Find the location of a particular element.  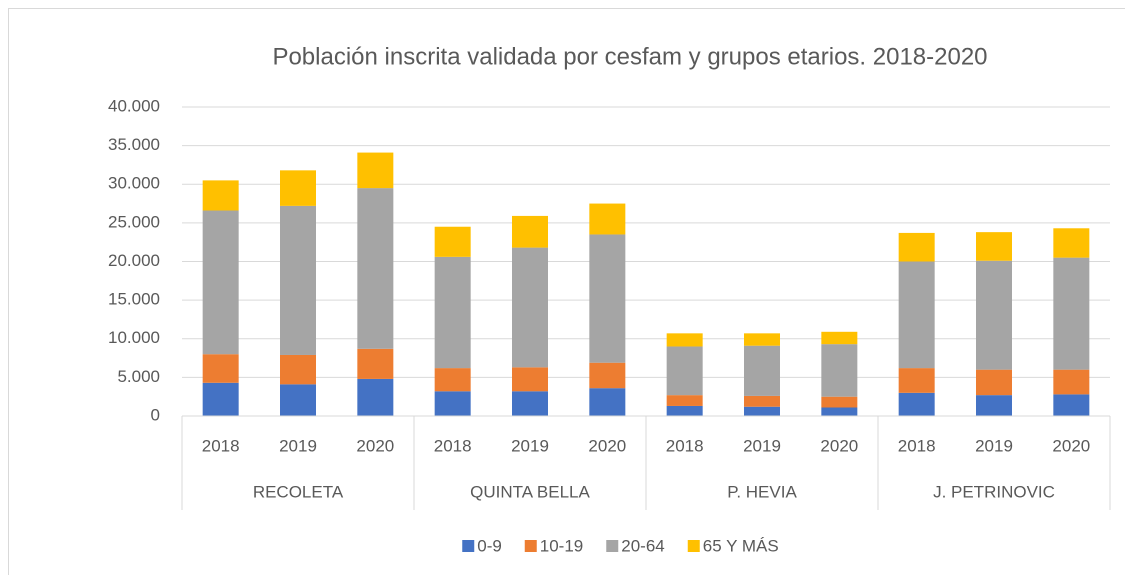

y-tick-label: 15.000 is located at coordinates (134, 299).